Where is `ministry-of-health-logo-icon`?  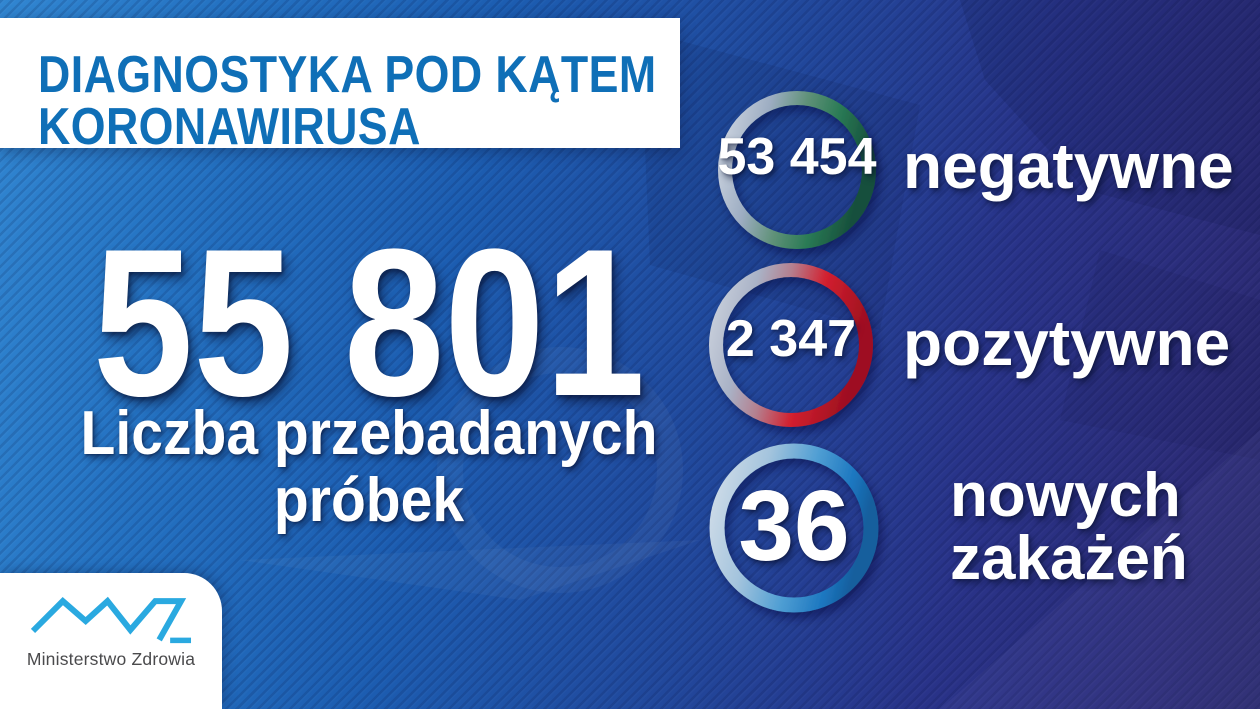
ministry-of-health-logo-icon is located at coordinates (111, 620).